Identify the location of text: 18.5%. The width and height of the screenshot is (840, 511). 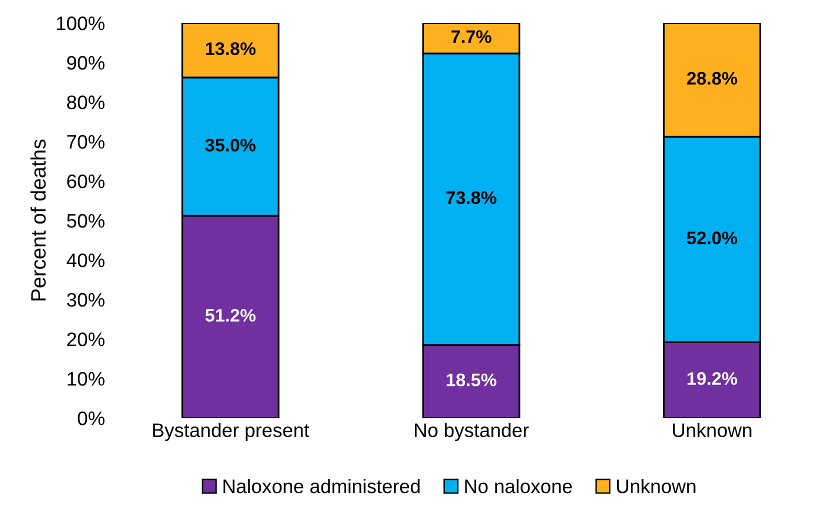
(471, 380).